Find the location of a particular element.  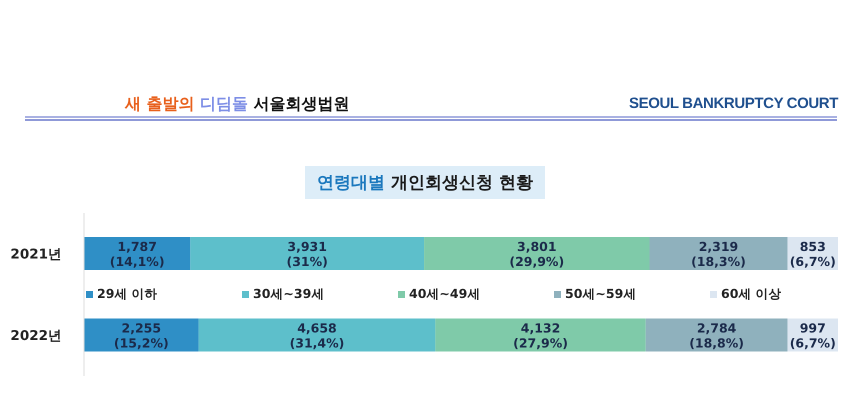

data-label: 2,784 (18,8%) is located at coordinates (716, 335).